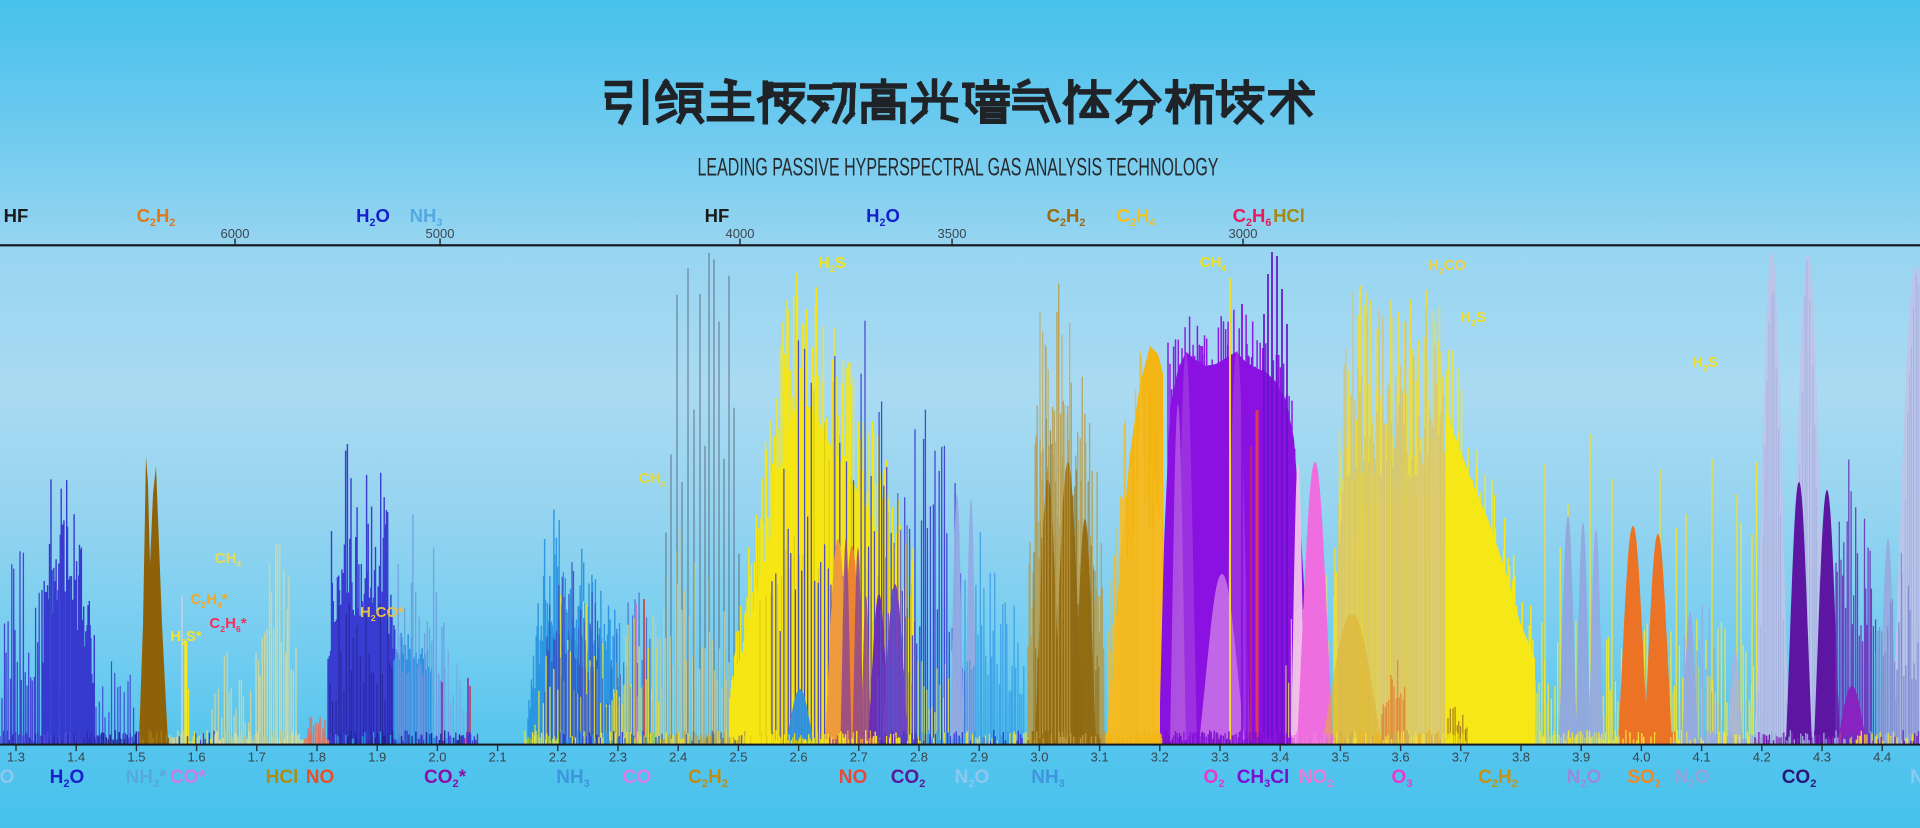 The width and height of the screenshot is (1920, 828). What do you see at coordinates (227, 624) in the screenshot?
I see `svg-text: C2H6*` at bounding box center [227, 624].